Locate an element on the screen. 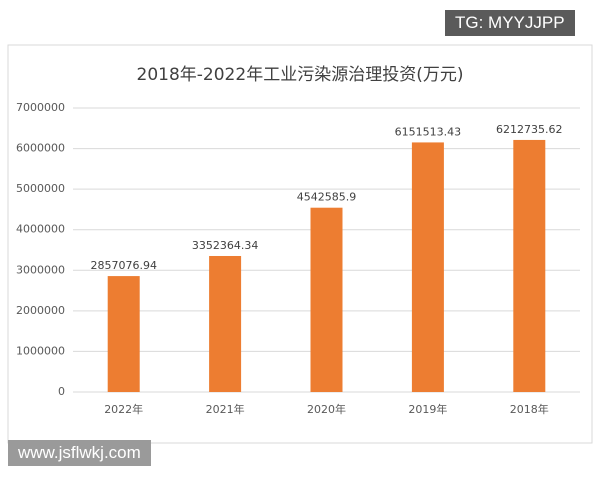  x-tick-label: 2018年 is located at coordinates (529, 409).